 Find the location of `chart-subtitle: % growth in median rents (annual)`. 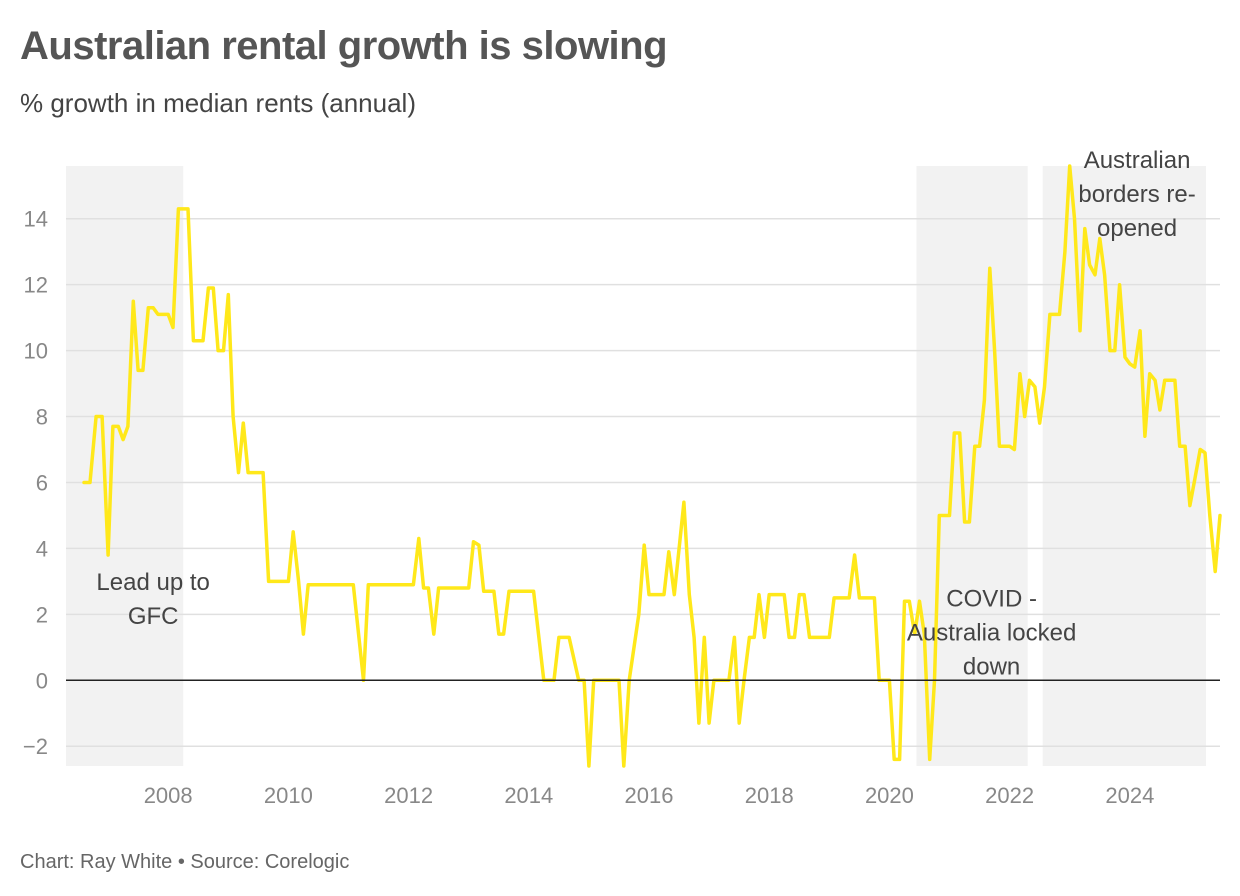

chart-subtitle: % growth in median rents (annual) is located at coordinates (218, 103).